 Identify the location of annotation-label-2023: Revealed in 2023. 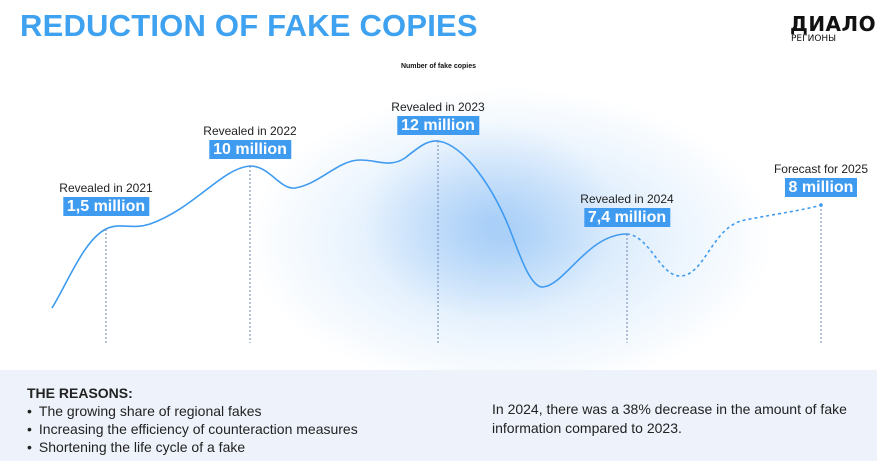
(438, 107).